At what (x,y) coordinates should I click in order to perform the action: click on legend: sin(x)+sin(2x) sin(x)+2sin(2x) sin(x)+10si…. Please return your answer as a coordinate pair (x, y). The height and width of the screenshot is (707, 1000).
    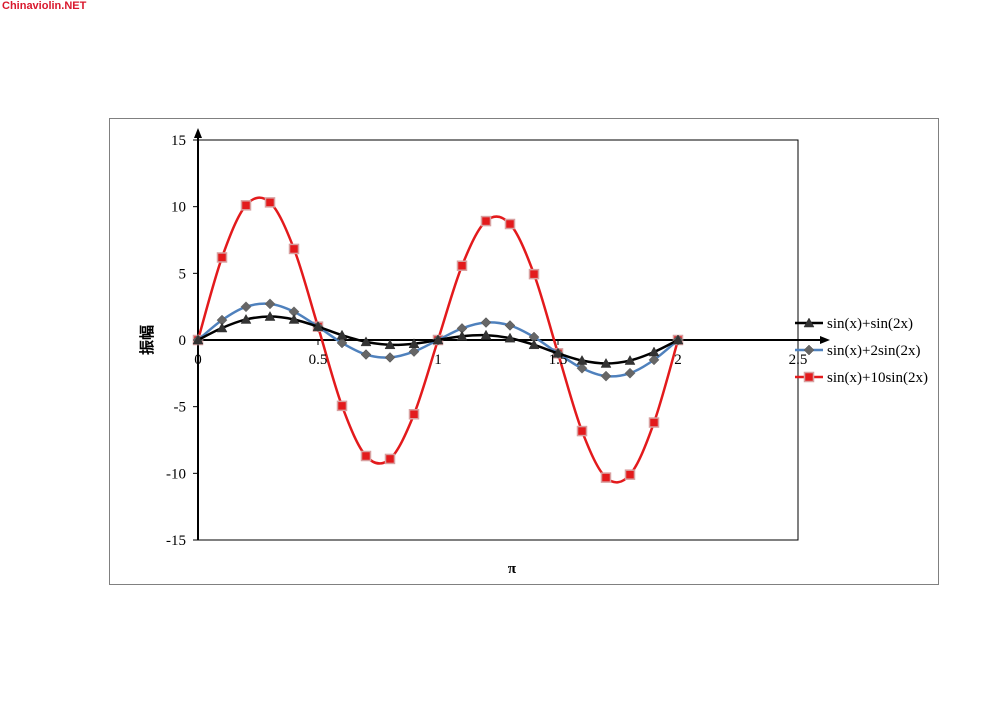
    Looking at the image, I should click on (861, 351).